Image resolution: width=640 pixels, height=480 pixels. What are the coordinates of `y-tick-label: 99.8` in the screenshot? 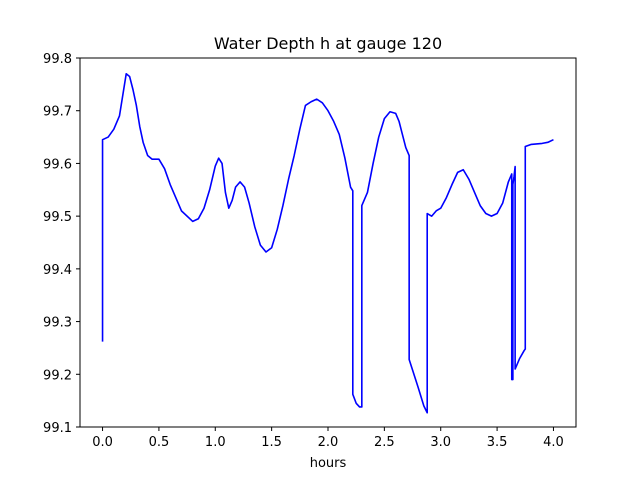 It's located at (57, 59).